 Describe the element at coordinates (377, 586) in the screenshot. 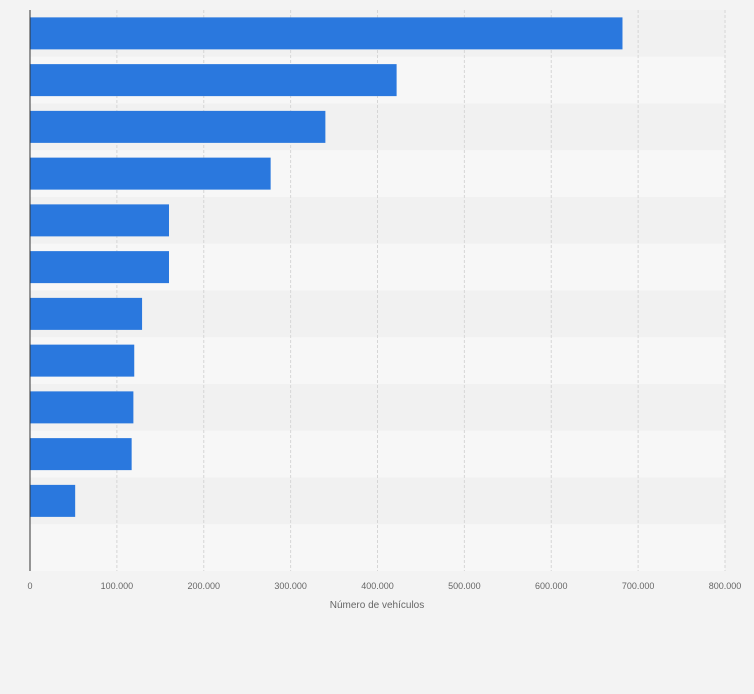

I see `x-tick-label: 400.000` at that location.